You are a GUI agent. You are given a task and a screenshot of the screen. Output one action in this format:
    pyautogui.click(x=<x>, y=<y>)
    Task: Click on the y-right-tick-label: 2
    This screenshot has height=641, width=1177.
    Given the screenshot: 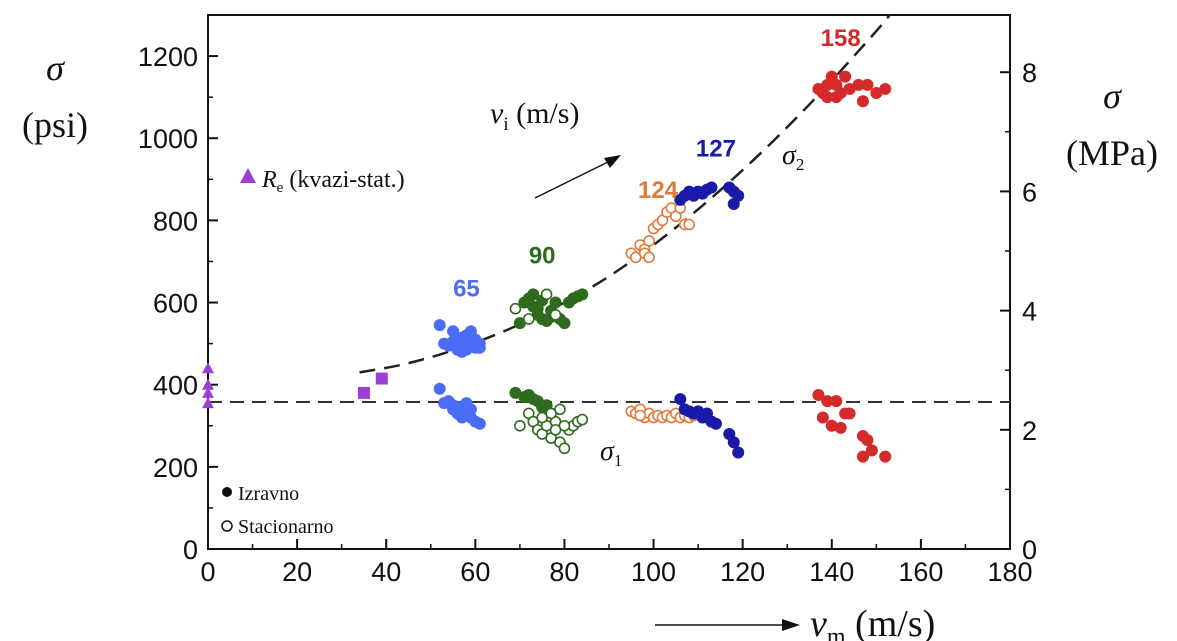 What is the action you would take?
    pyautogui.click(x=1029, y=431)
    